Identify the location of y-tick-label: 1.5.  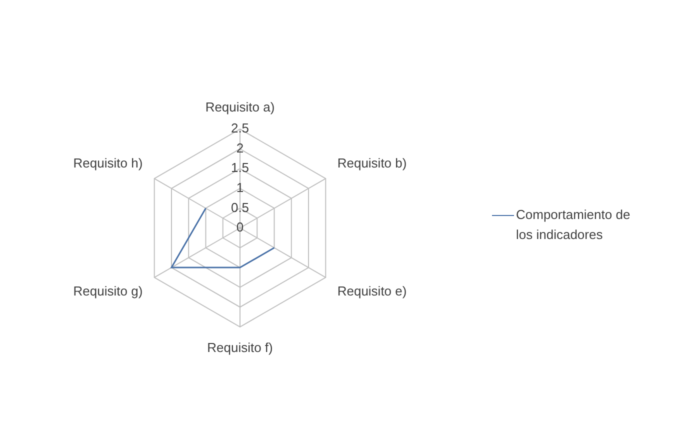
(240, 168).